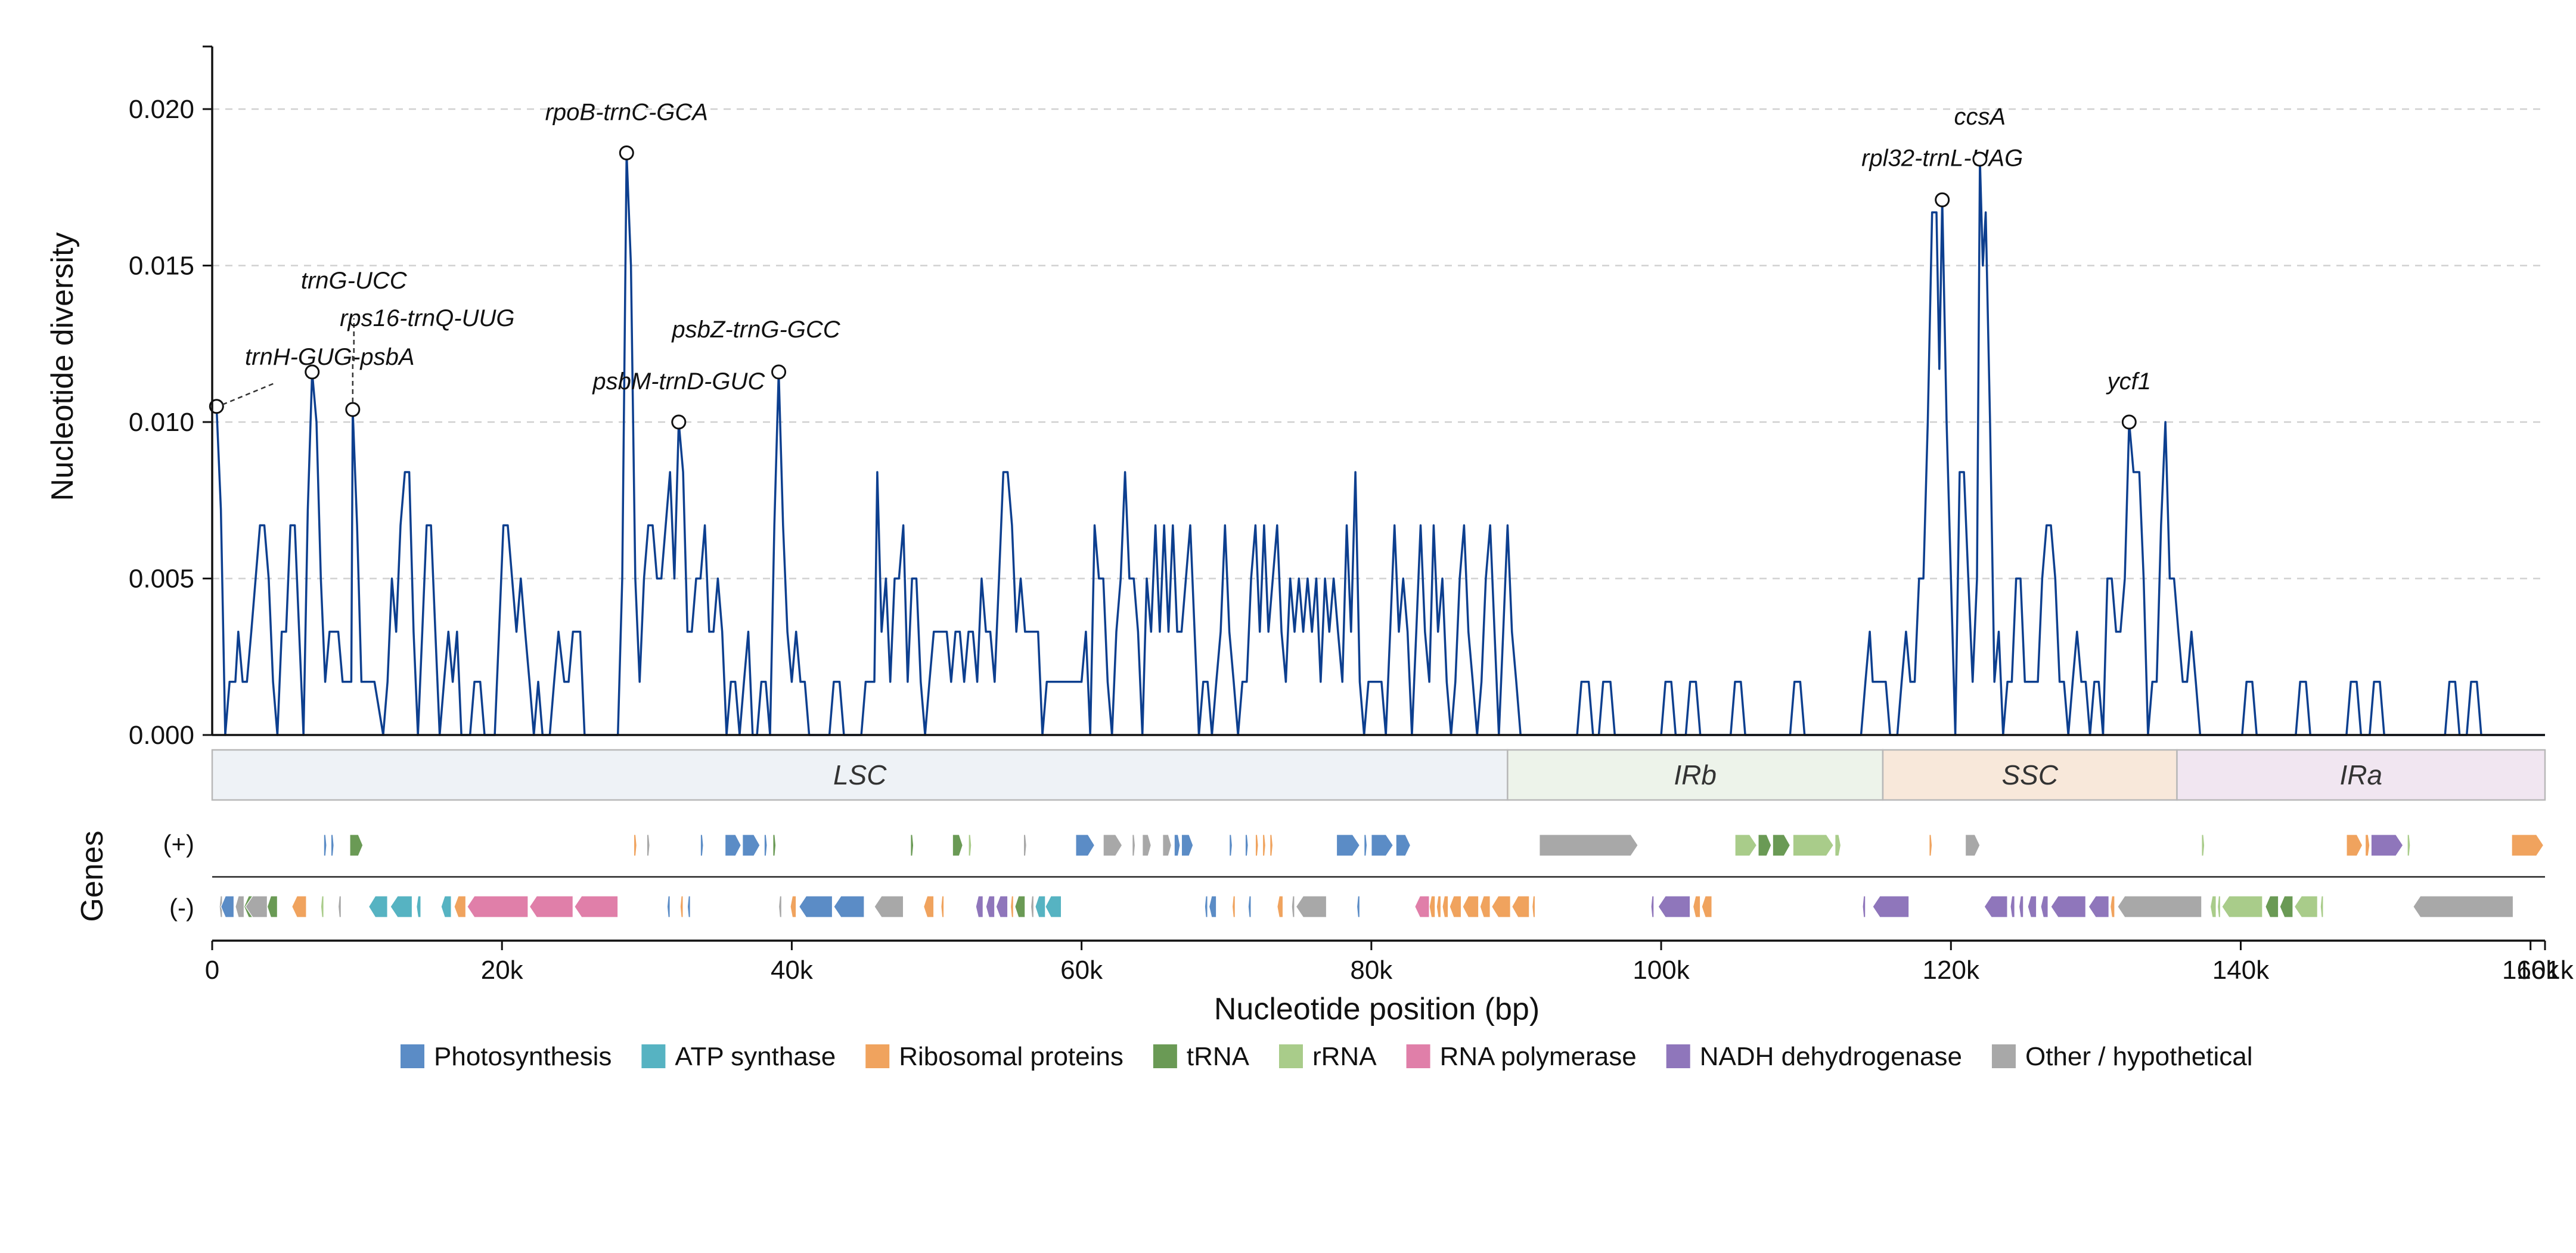 The width and height of the screenshot is (2576, 1253). I want to click on y-tick-label: 0.000, so click(161, 735).